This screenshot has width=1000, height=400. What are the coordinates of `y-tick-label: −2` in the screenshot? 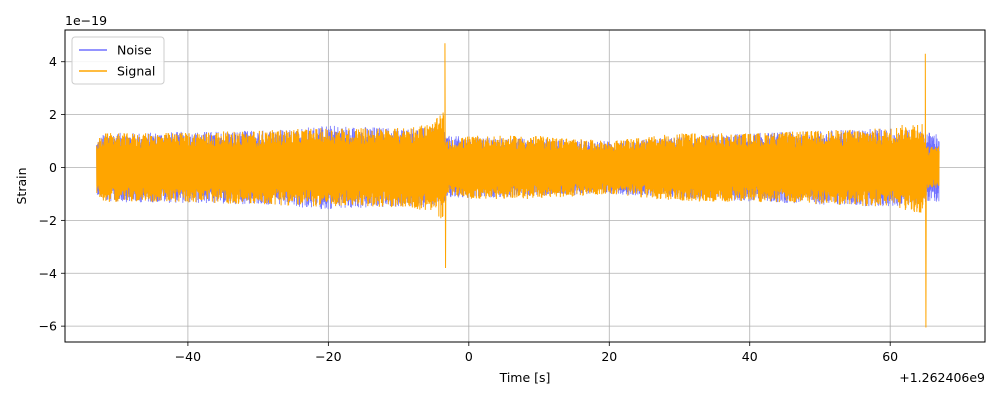 It's located at (48, 220).